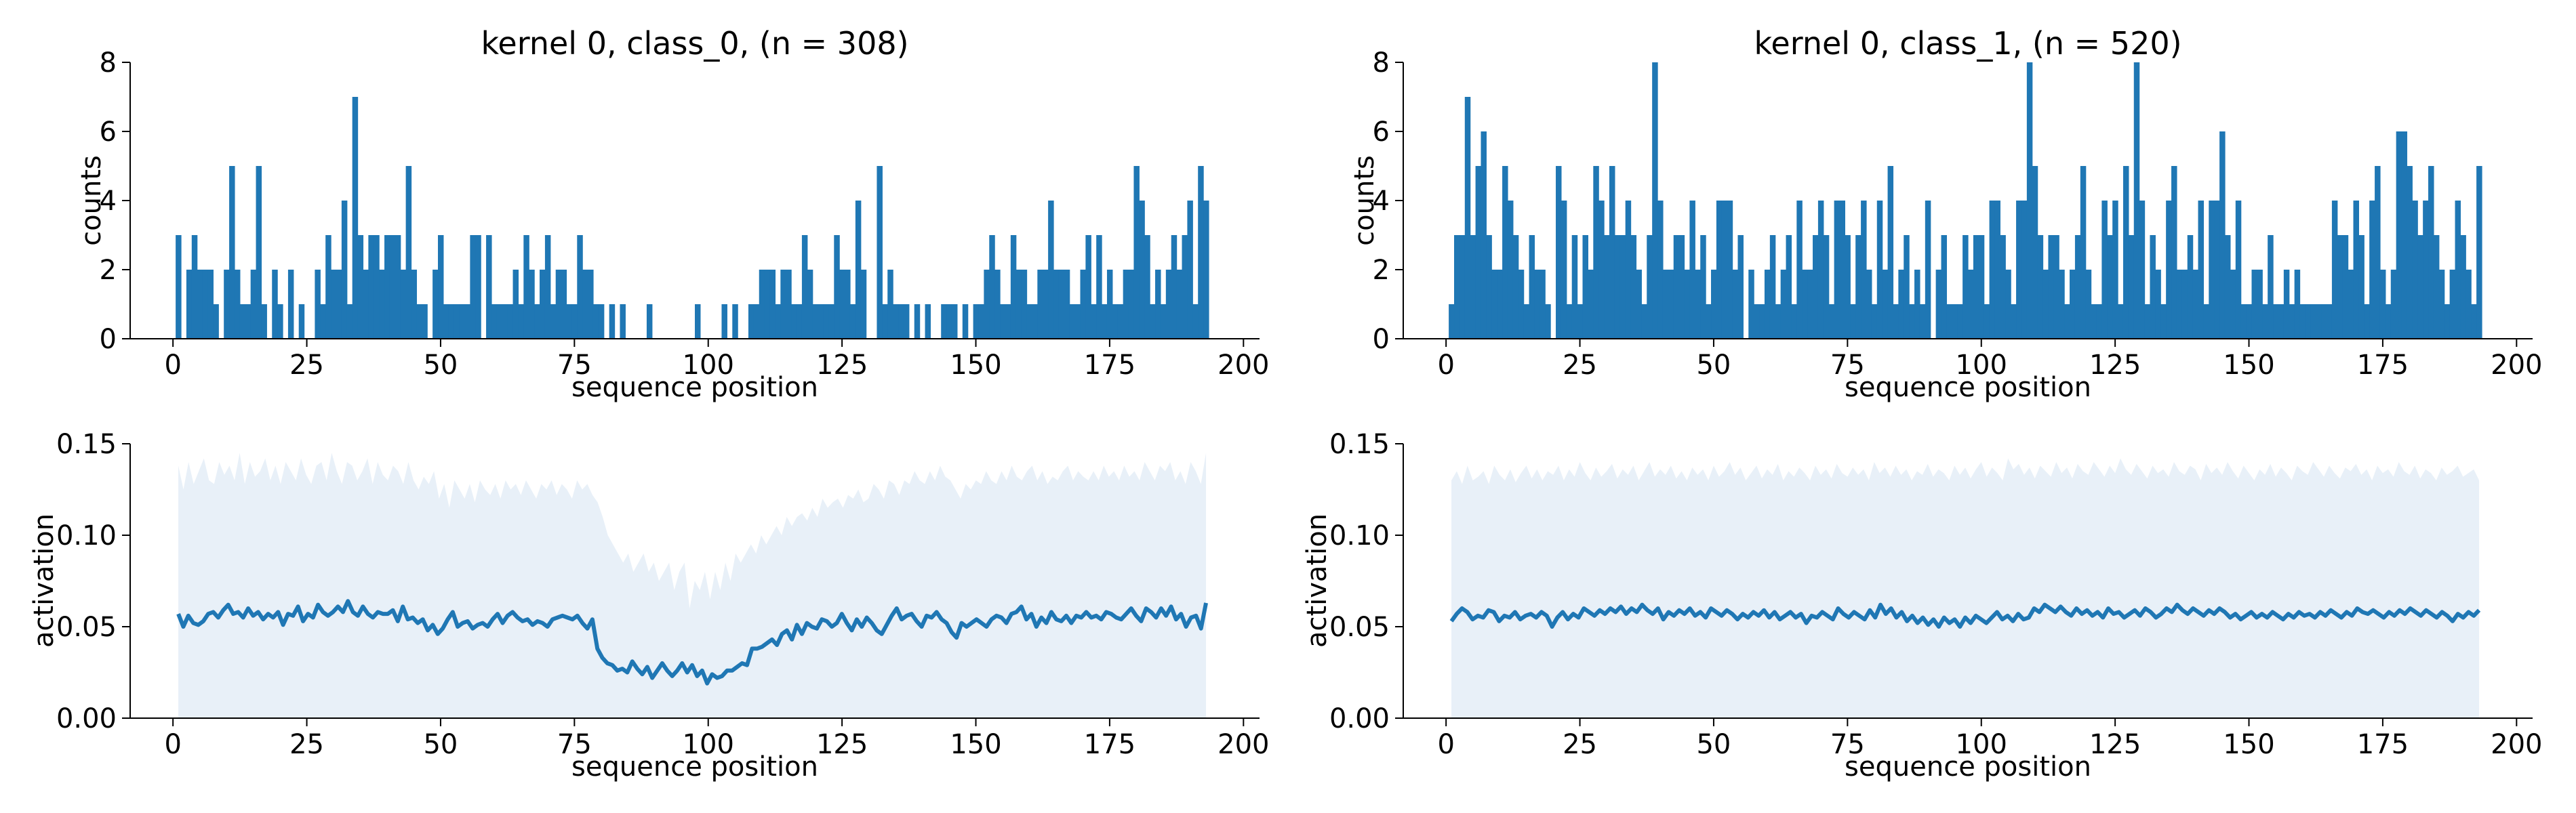 The image size is (2576, 813). What do you see at coordinates (1981, 365) in the screenshot?
I see `x-tick-label: 100` at bounding box center [1981, 365].